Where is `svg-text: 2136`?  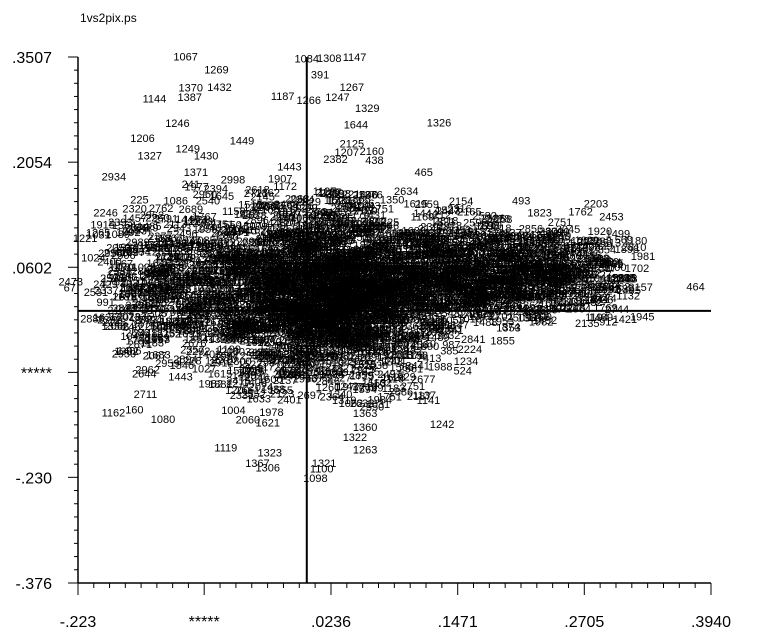
svg-text: 2136 is located at coordinates (242, 250).